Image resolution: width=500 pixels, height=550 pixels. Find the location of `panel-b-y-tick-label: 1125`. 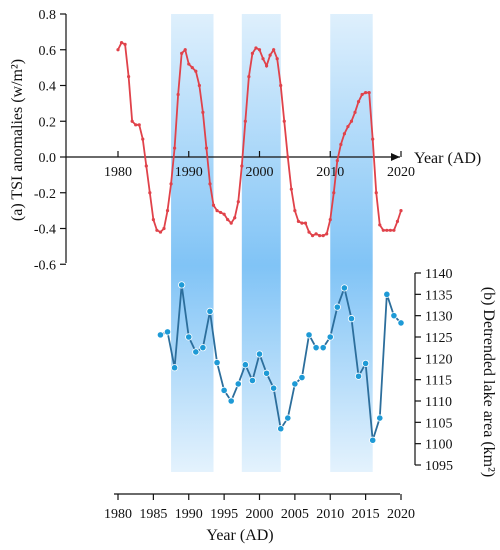

panel-b-y-tick-label: 1125 is located at coordinates (438, 338).